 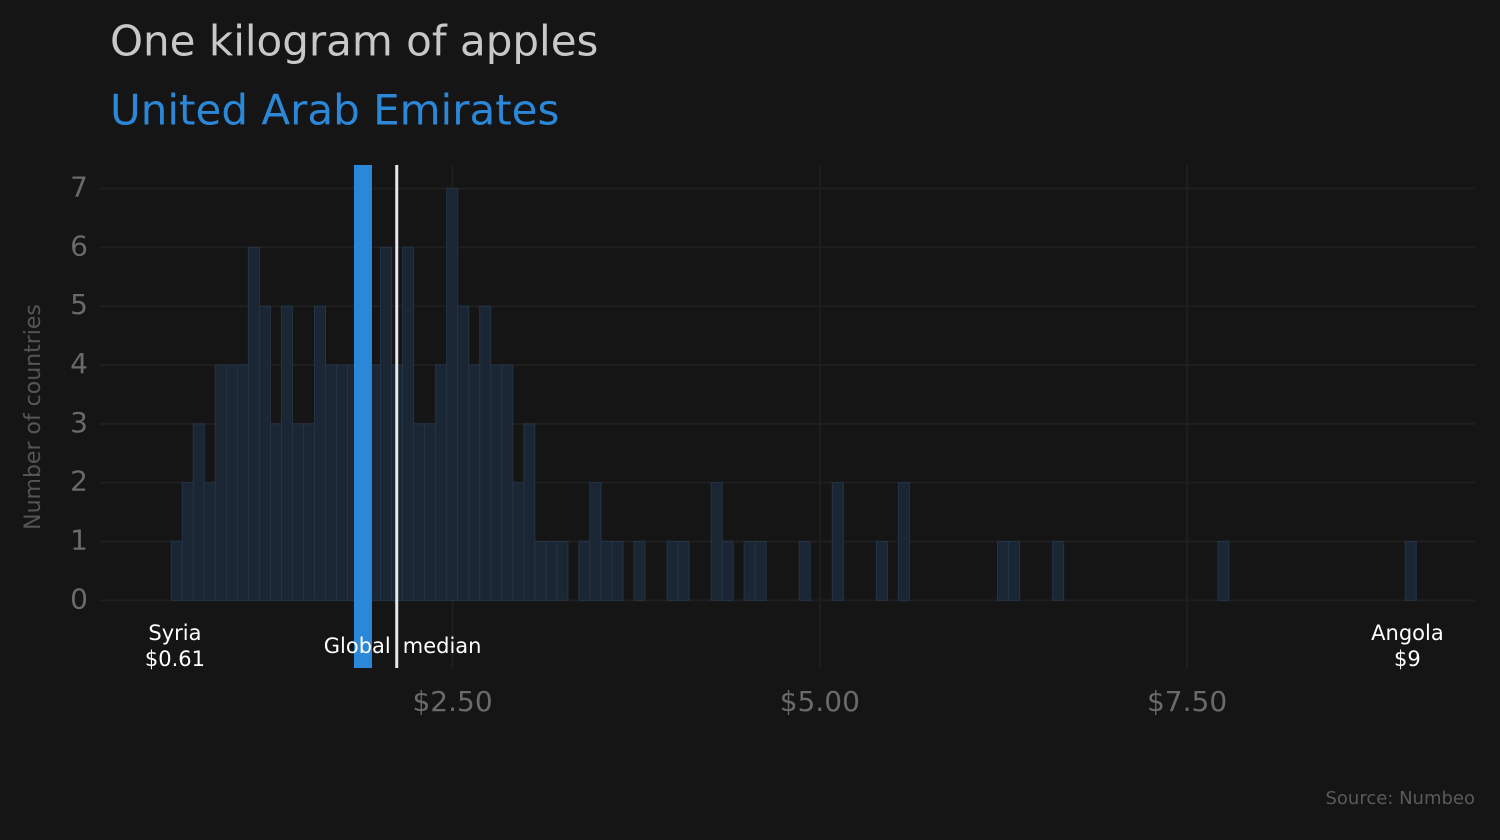 I want to click on highlight-bar, so click(x=362, y=416).